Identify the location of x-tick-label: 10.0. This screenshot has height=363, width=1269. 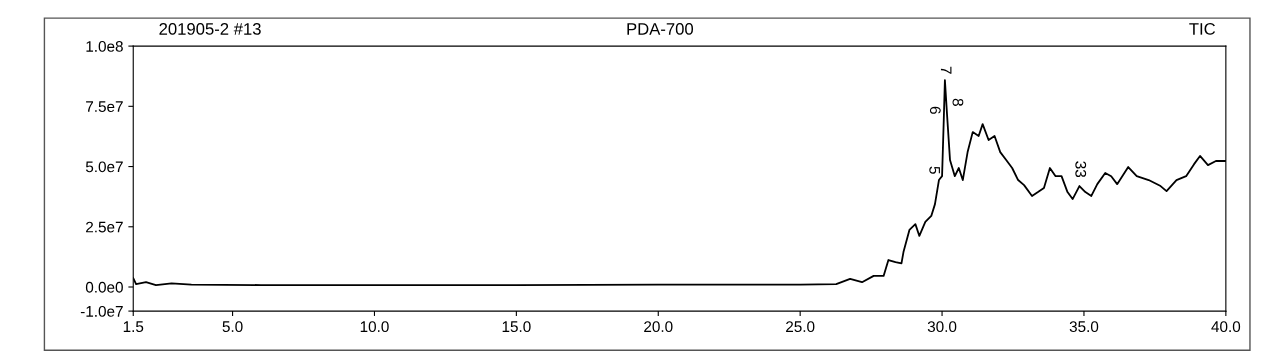
(374, 327).